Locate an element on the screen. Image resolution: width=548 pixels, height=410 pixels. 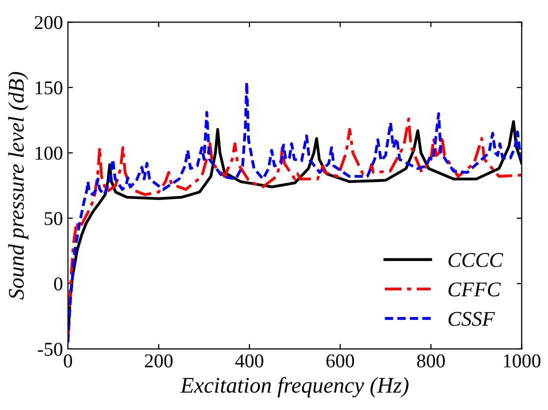
x-tick-label: 600 is located at coordinates (340, 361).